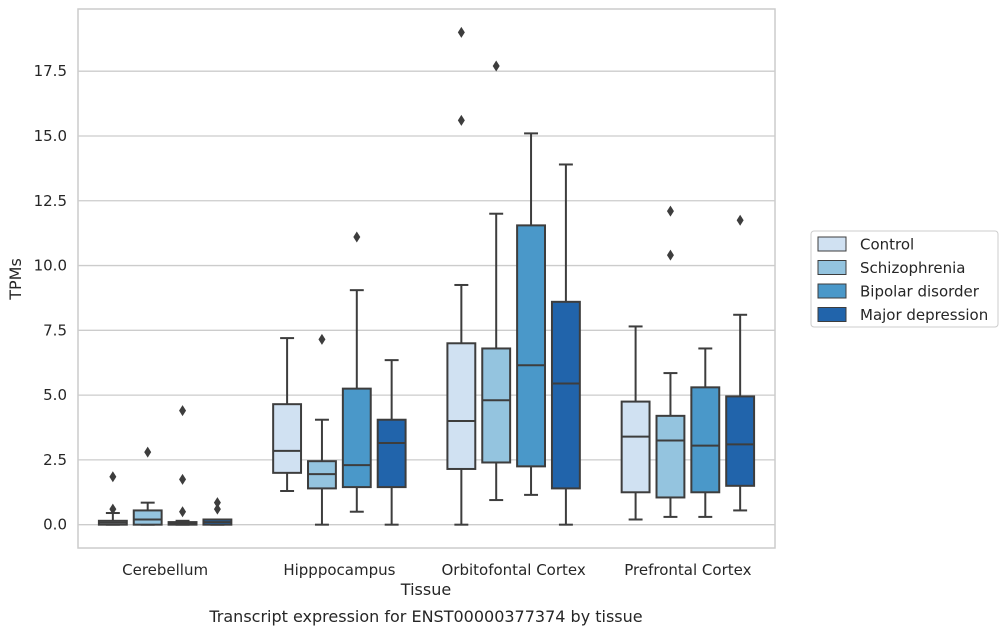 Image resolution: width=1007 pixels, height=634 pixels. Describe the element at coordinates (165, 570) in the screenshot. I see `x-tick-label: Cerebellum` at that location.